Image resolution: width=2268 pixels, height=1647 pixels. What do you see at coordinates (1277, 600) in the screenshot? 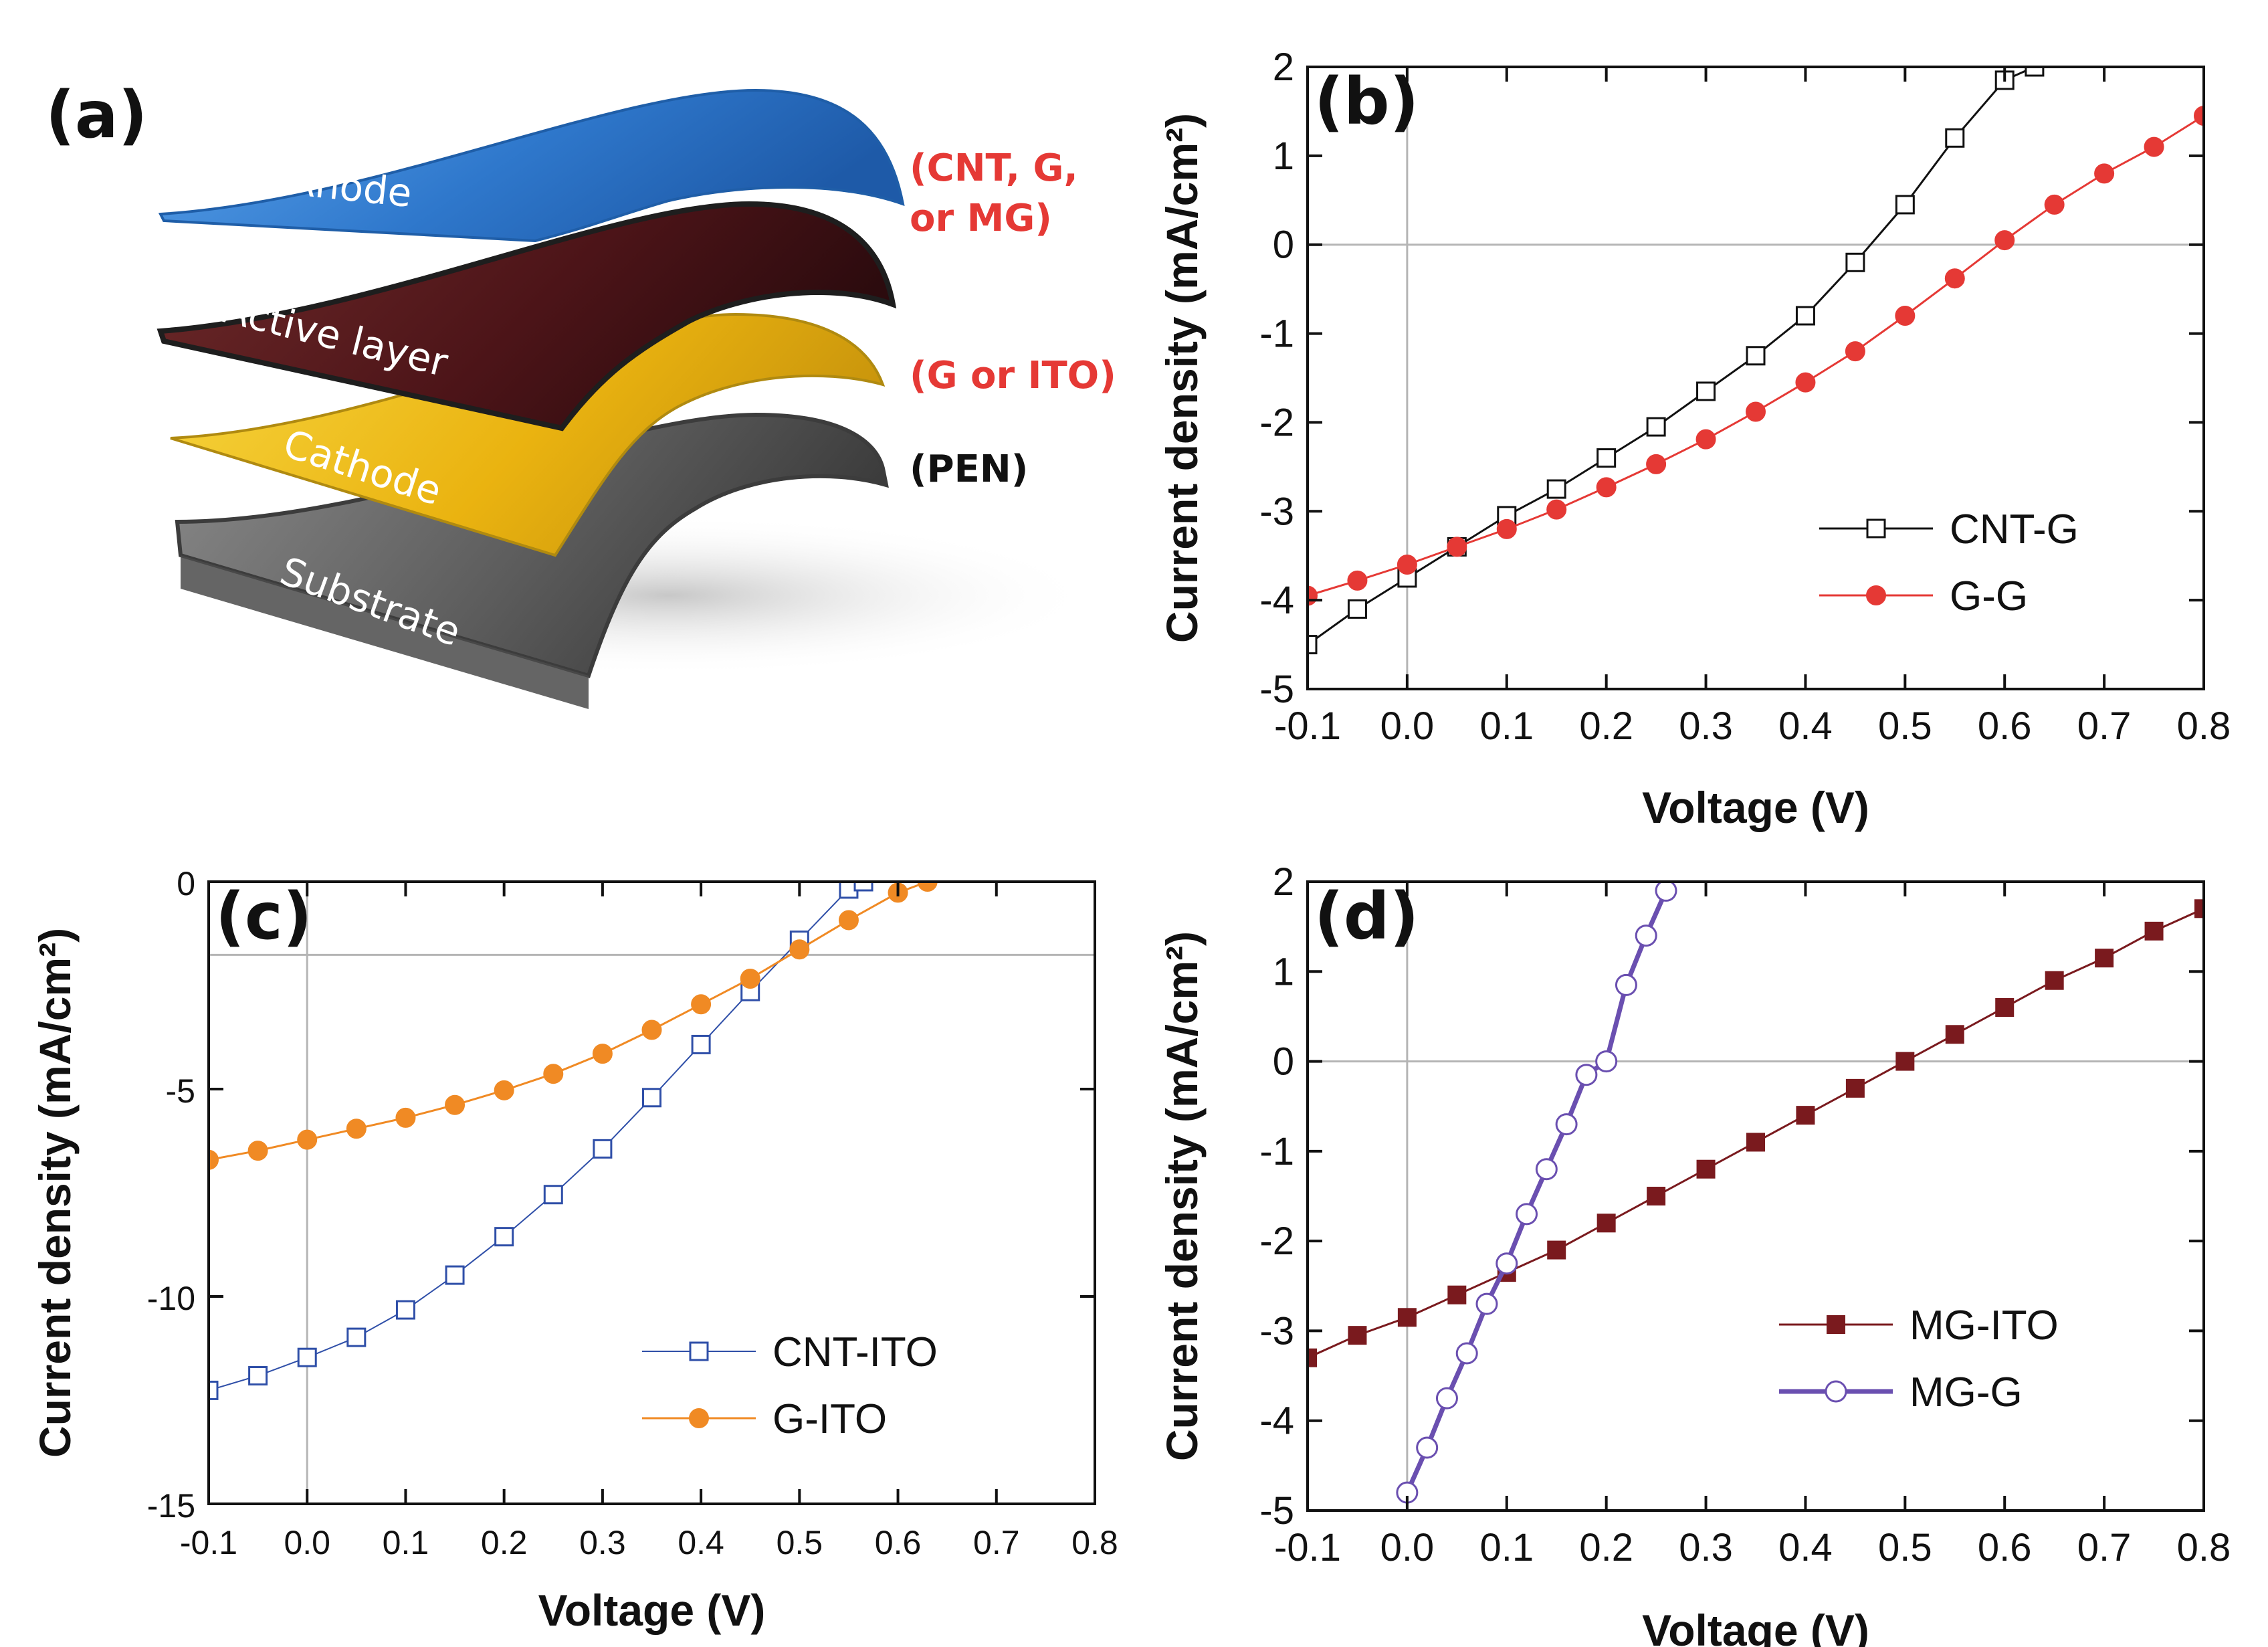
I see `y-tick-label: -4` at bounding box center [1277, 600].